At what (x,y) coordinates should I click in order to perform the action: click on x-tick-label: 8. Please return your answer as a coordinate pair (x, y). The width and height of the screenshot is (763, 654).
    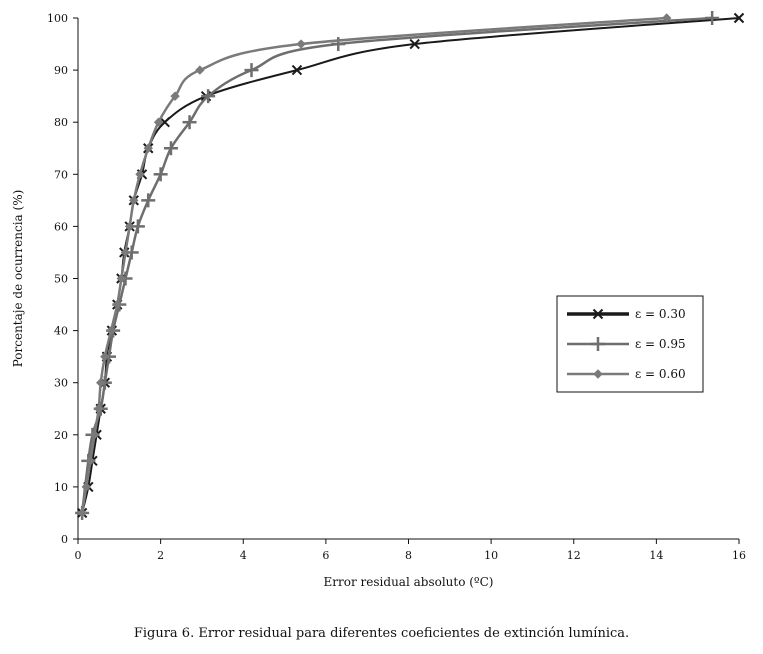
    Looking at the image, I should click on (408, 555).